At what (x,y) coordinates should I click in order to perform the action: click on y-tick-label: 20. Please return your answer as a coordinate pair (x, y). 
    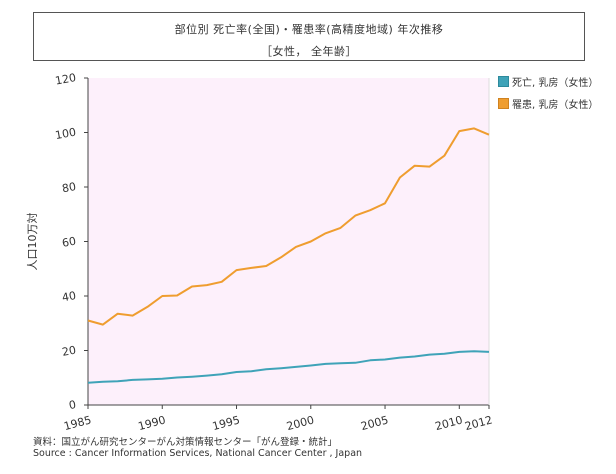
    Looking at the image, I should click on (69, 351).